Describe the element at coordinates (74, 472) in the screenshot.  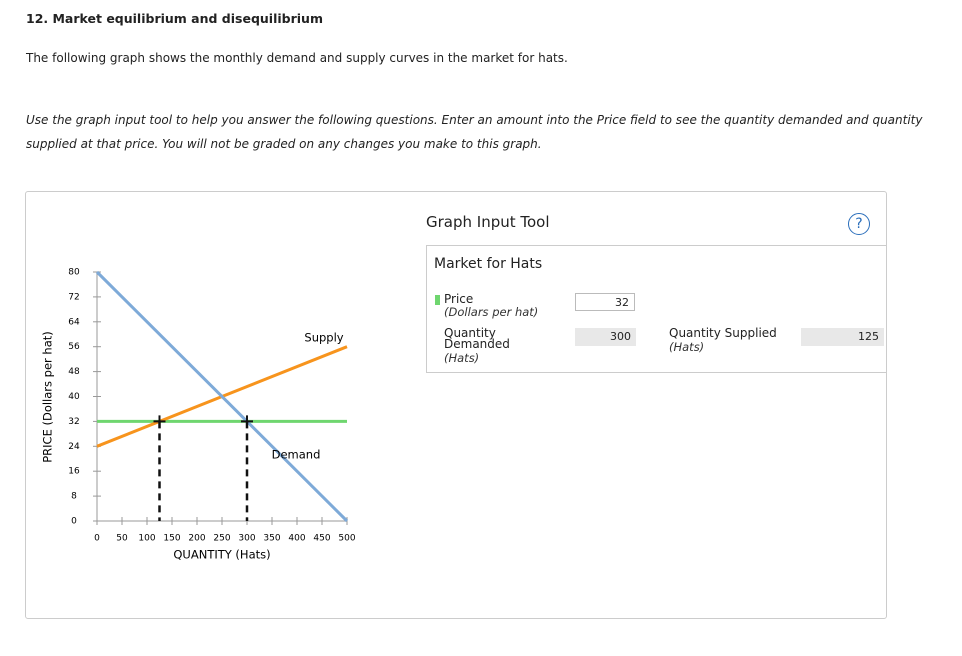
I see `y-tick-label: 16` at that location.